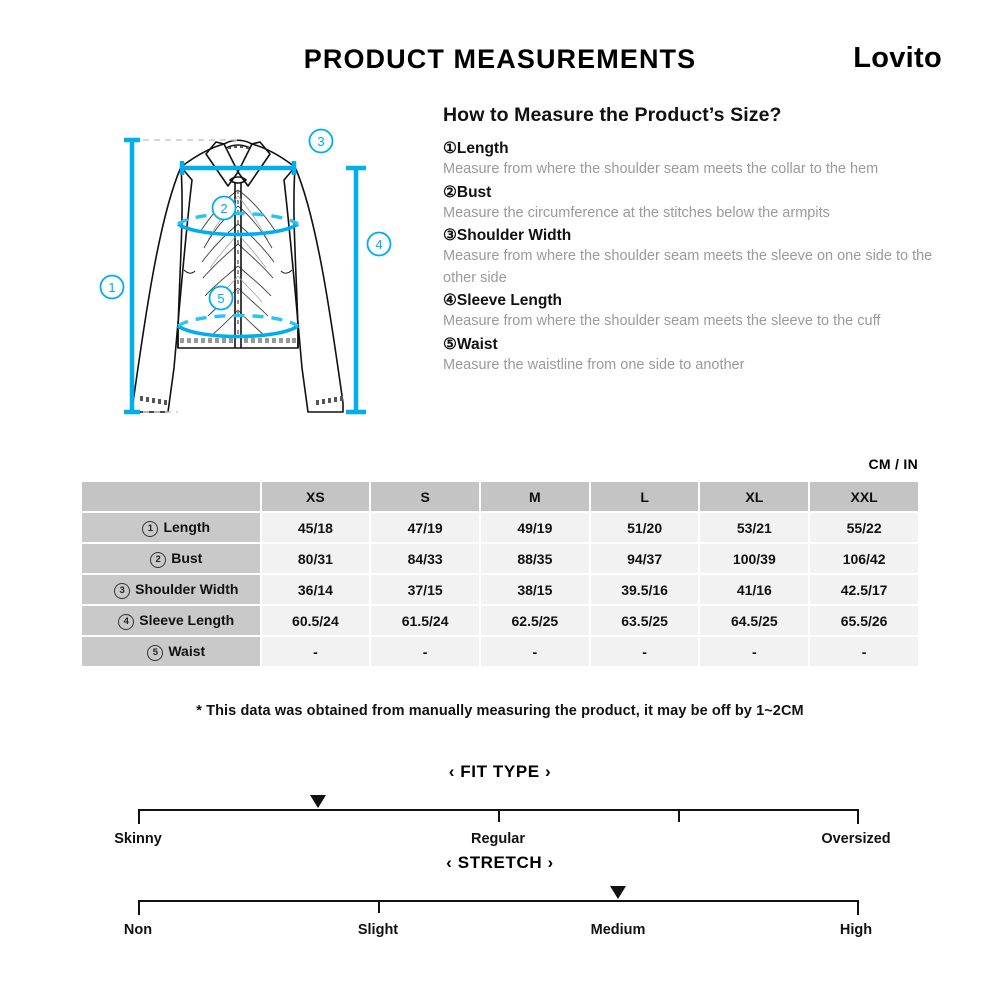 The height and width of the screenshot is (1000, 1000). I want to click on table-row: 5 Waist - - - - - -, so click(500, 651).